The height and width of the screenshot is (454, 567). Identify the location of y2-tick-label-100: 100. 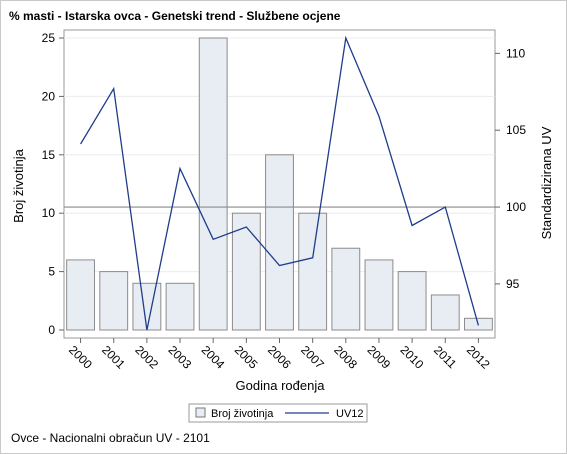
(516, 207).